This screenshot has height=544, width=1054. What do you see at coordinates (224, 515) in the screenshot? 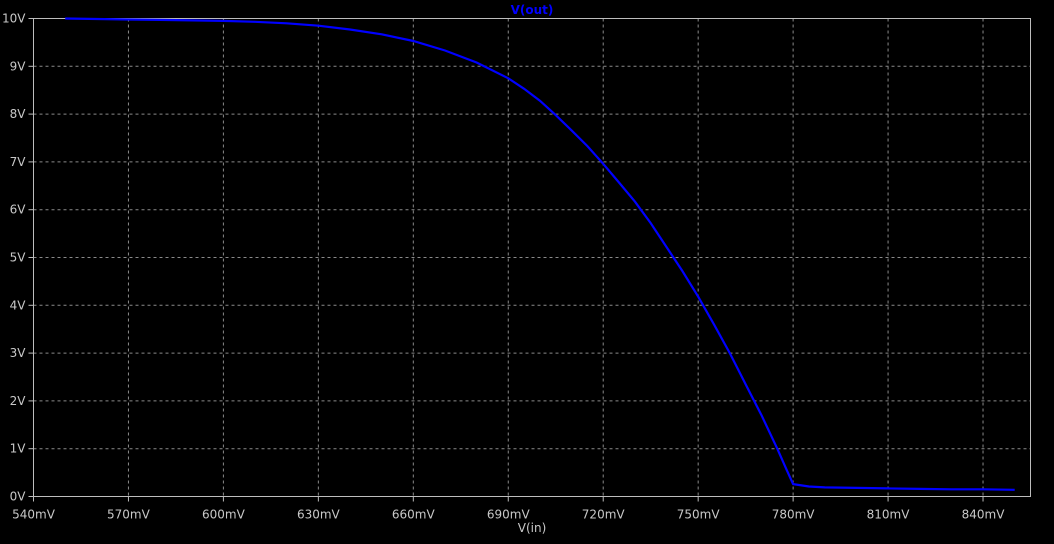
I see `x-tick-label: 600mV` at bounding box center [224, 515].